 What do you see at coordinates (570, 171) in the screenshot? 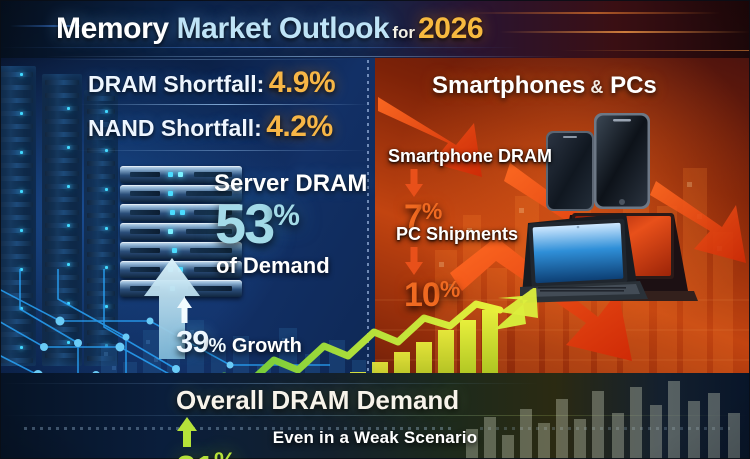
I see `smartphone-back` at bounding box center [570, 171].